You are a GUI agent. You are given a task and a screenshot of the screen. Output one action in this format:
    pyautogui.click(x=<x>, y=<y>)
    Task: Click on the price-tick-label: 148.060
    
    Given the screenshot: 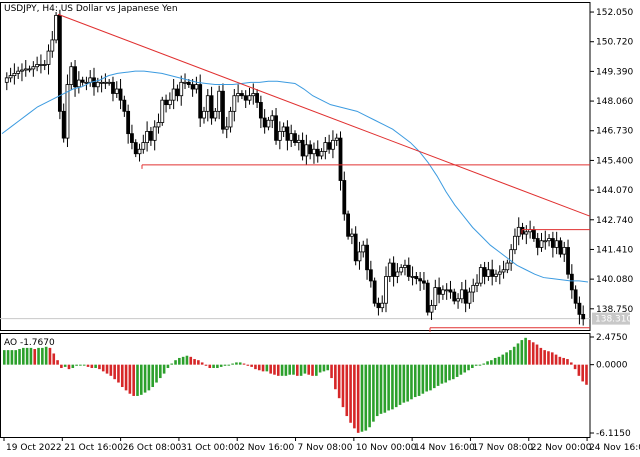 What is the action you would take?
    pyautogui.click(x=614, y=102)
    